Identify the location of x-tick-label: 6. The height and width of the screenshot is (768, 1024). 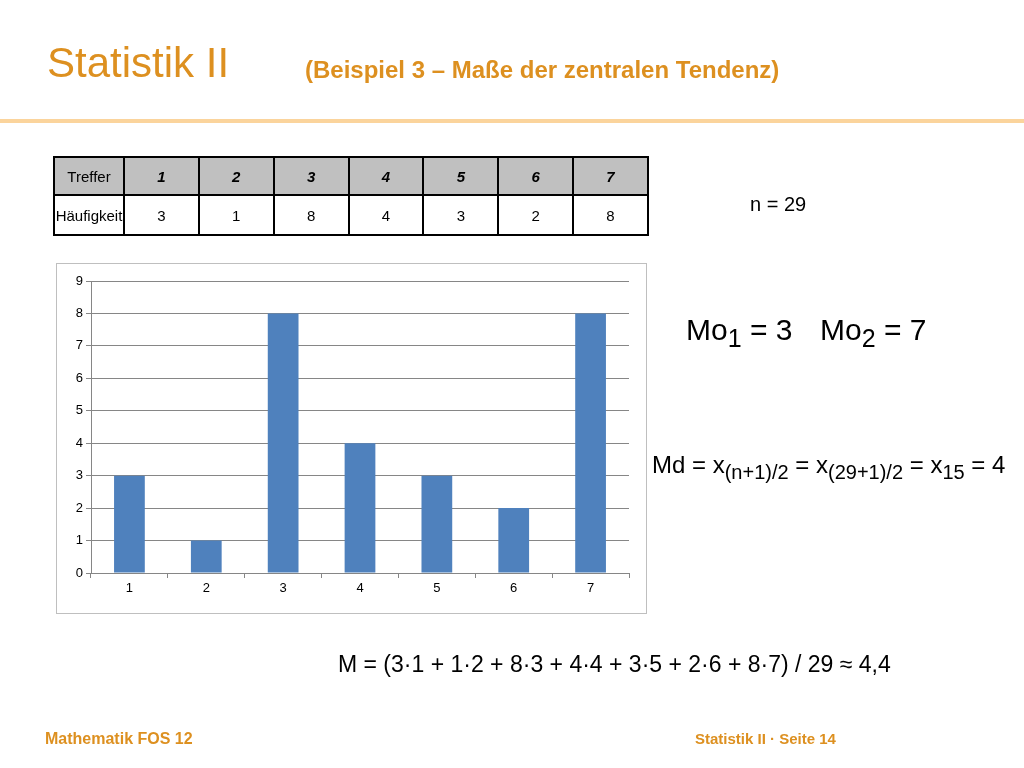
(514, 588).